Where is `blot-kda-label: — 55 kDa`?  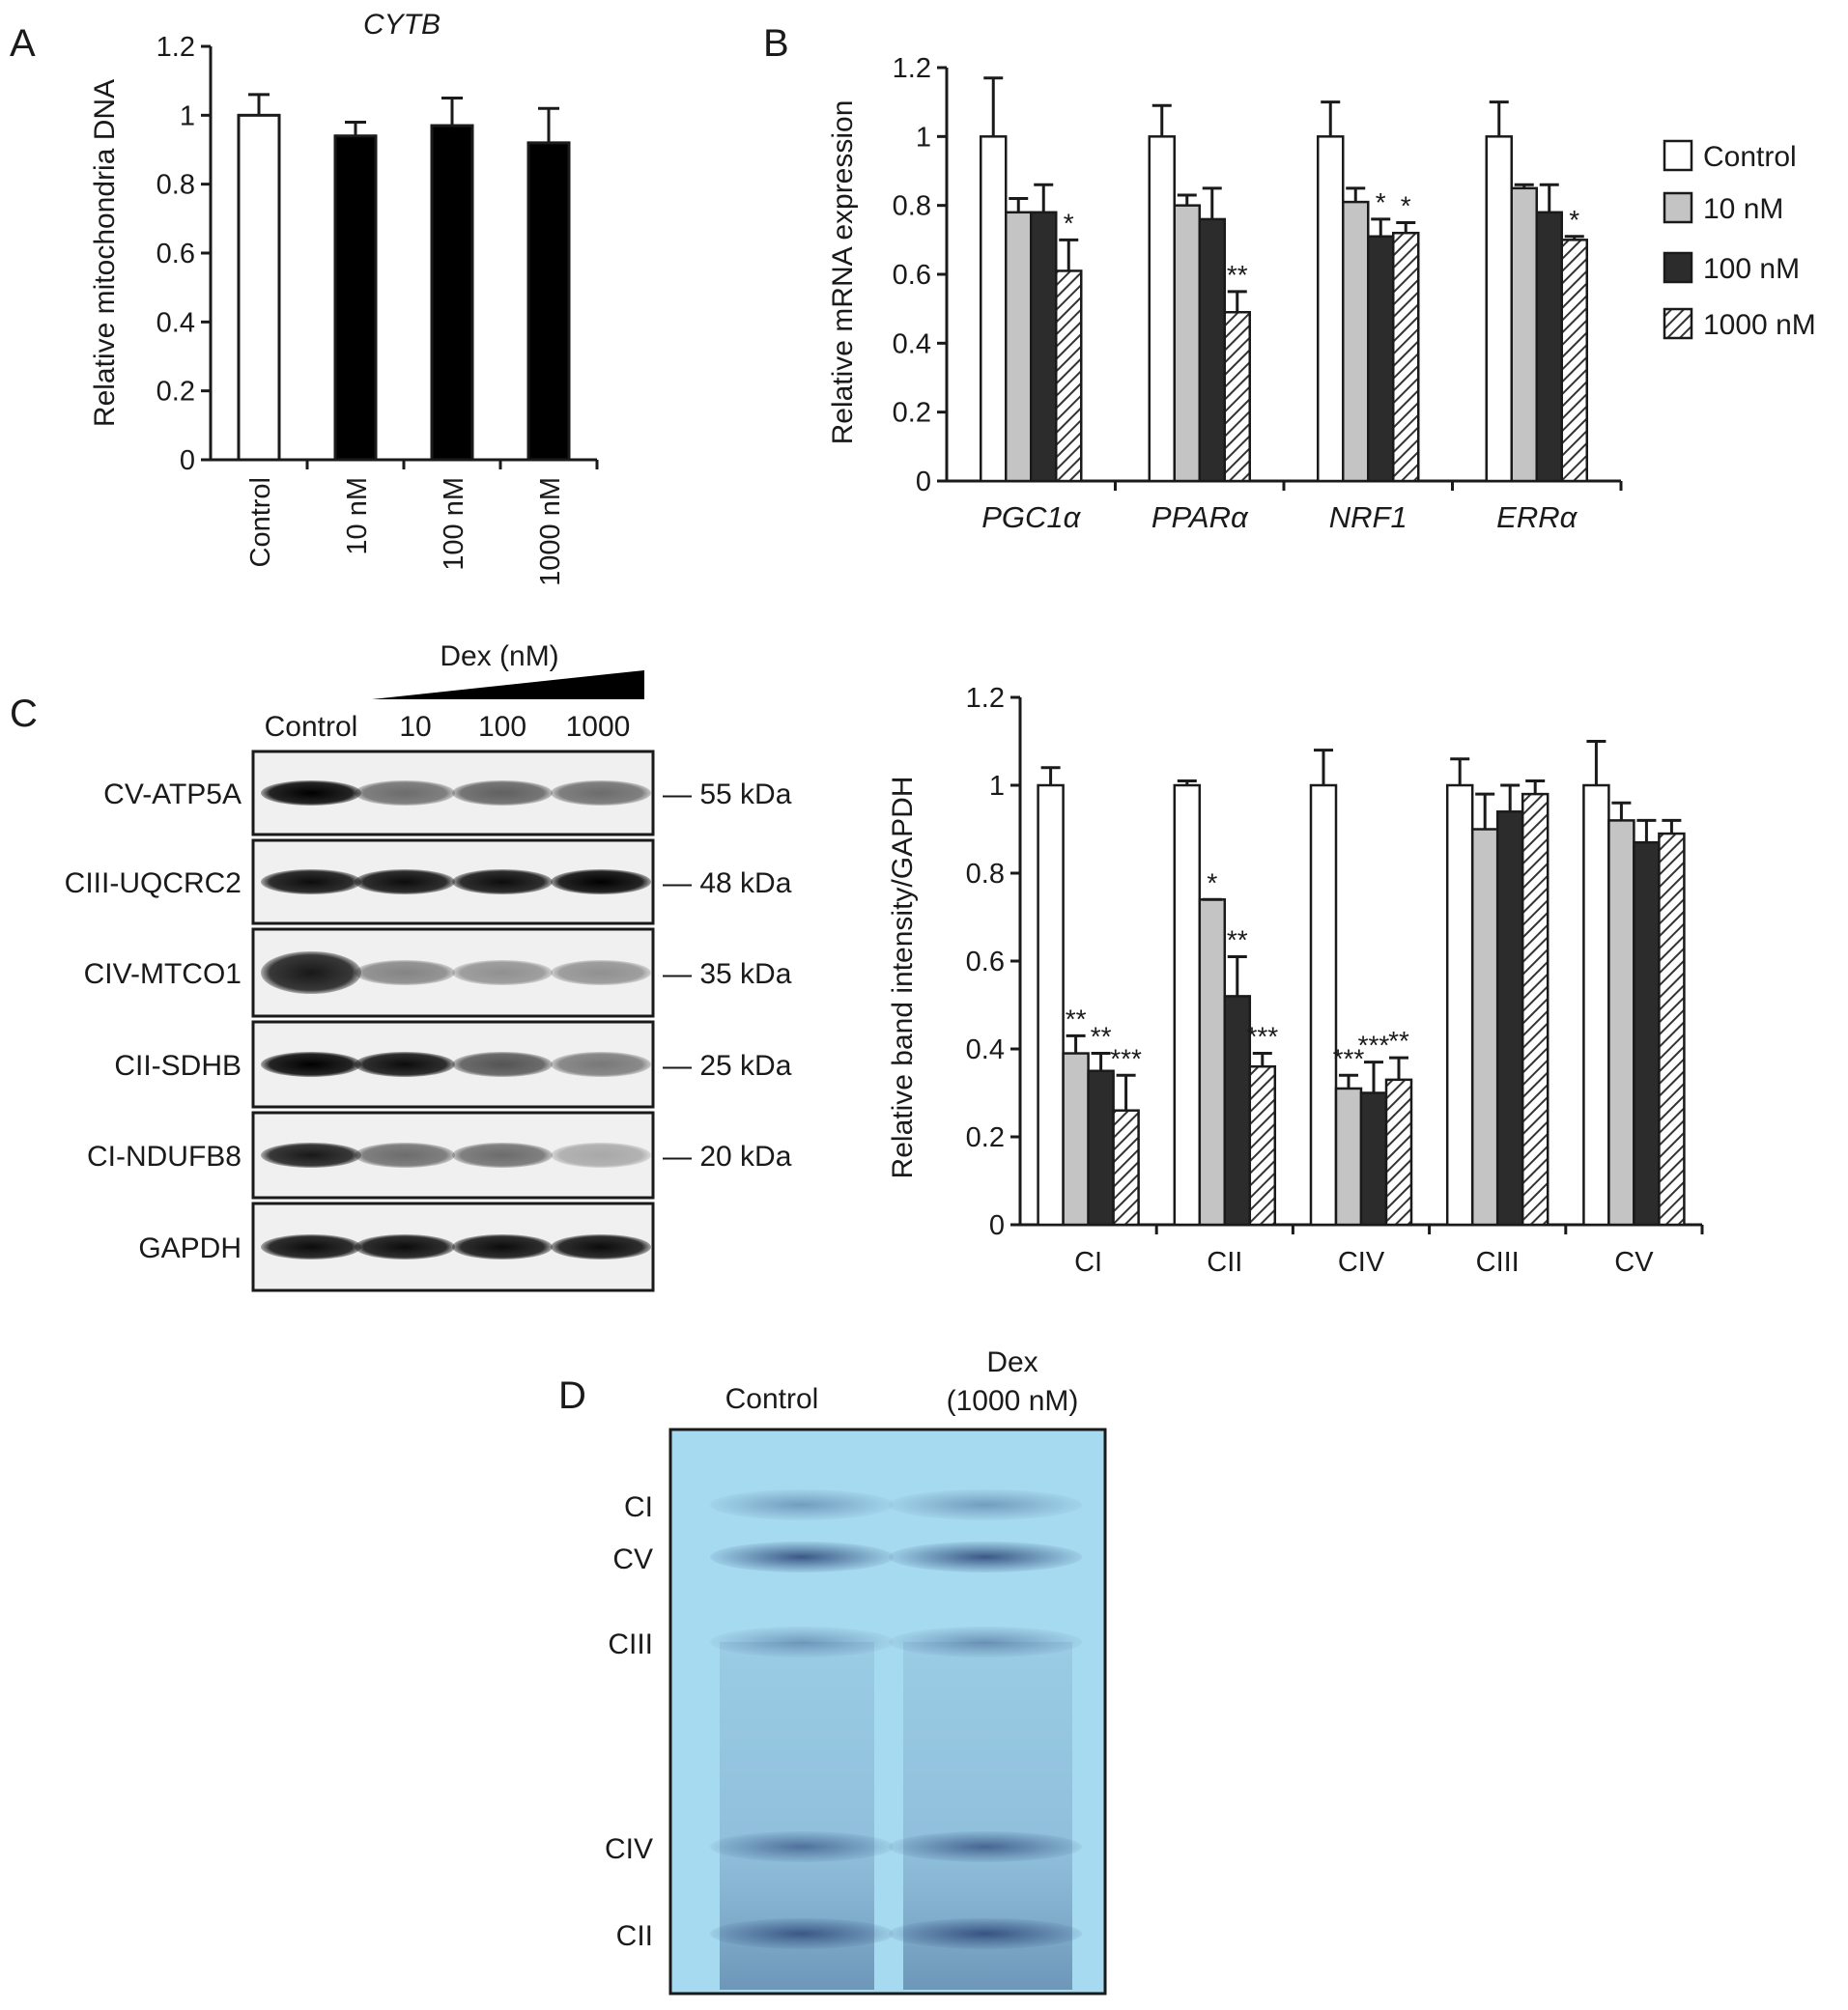
blot-kda-label: — 55 kDa is located at coordinates (727, 795).